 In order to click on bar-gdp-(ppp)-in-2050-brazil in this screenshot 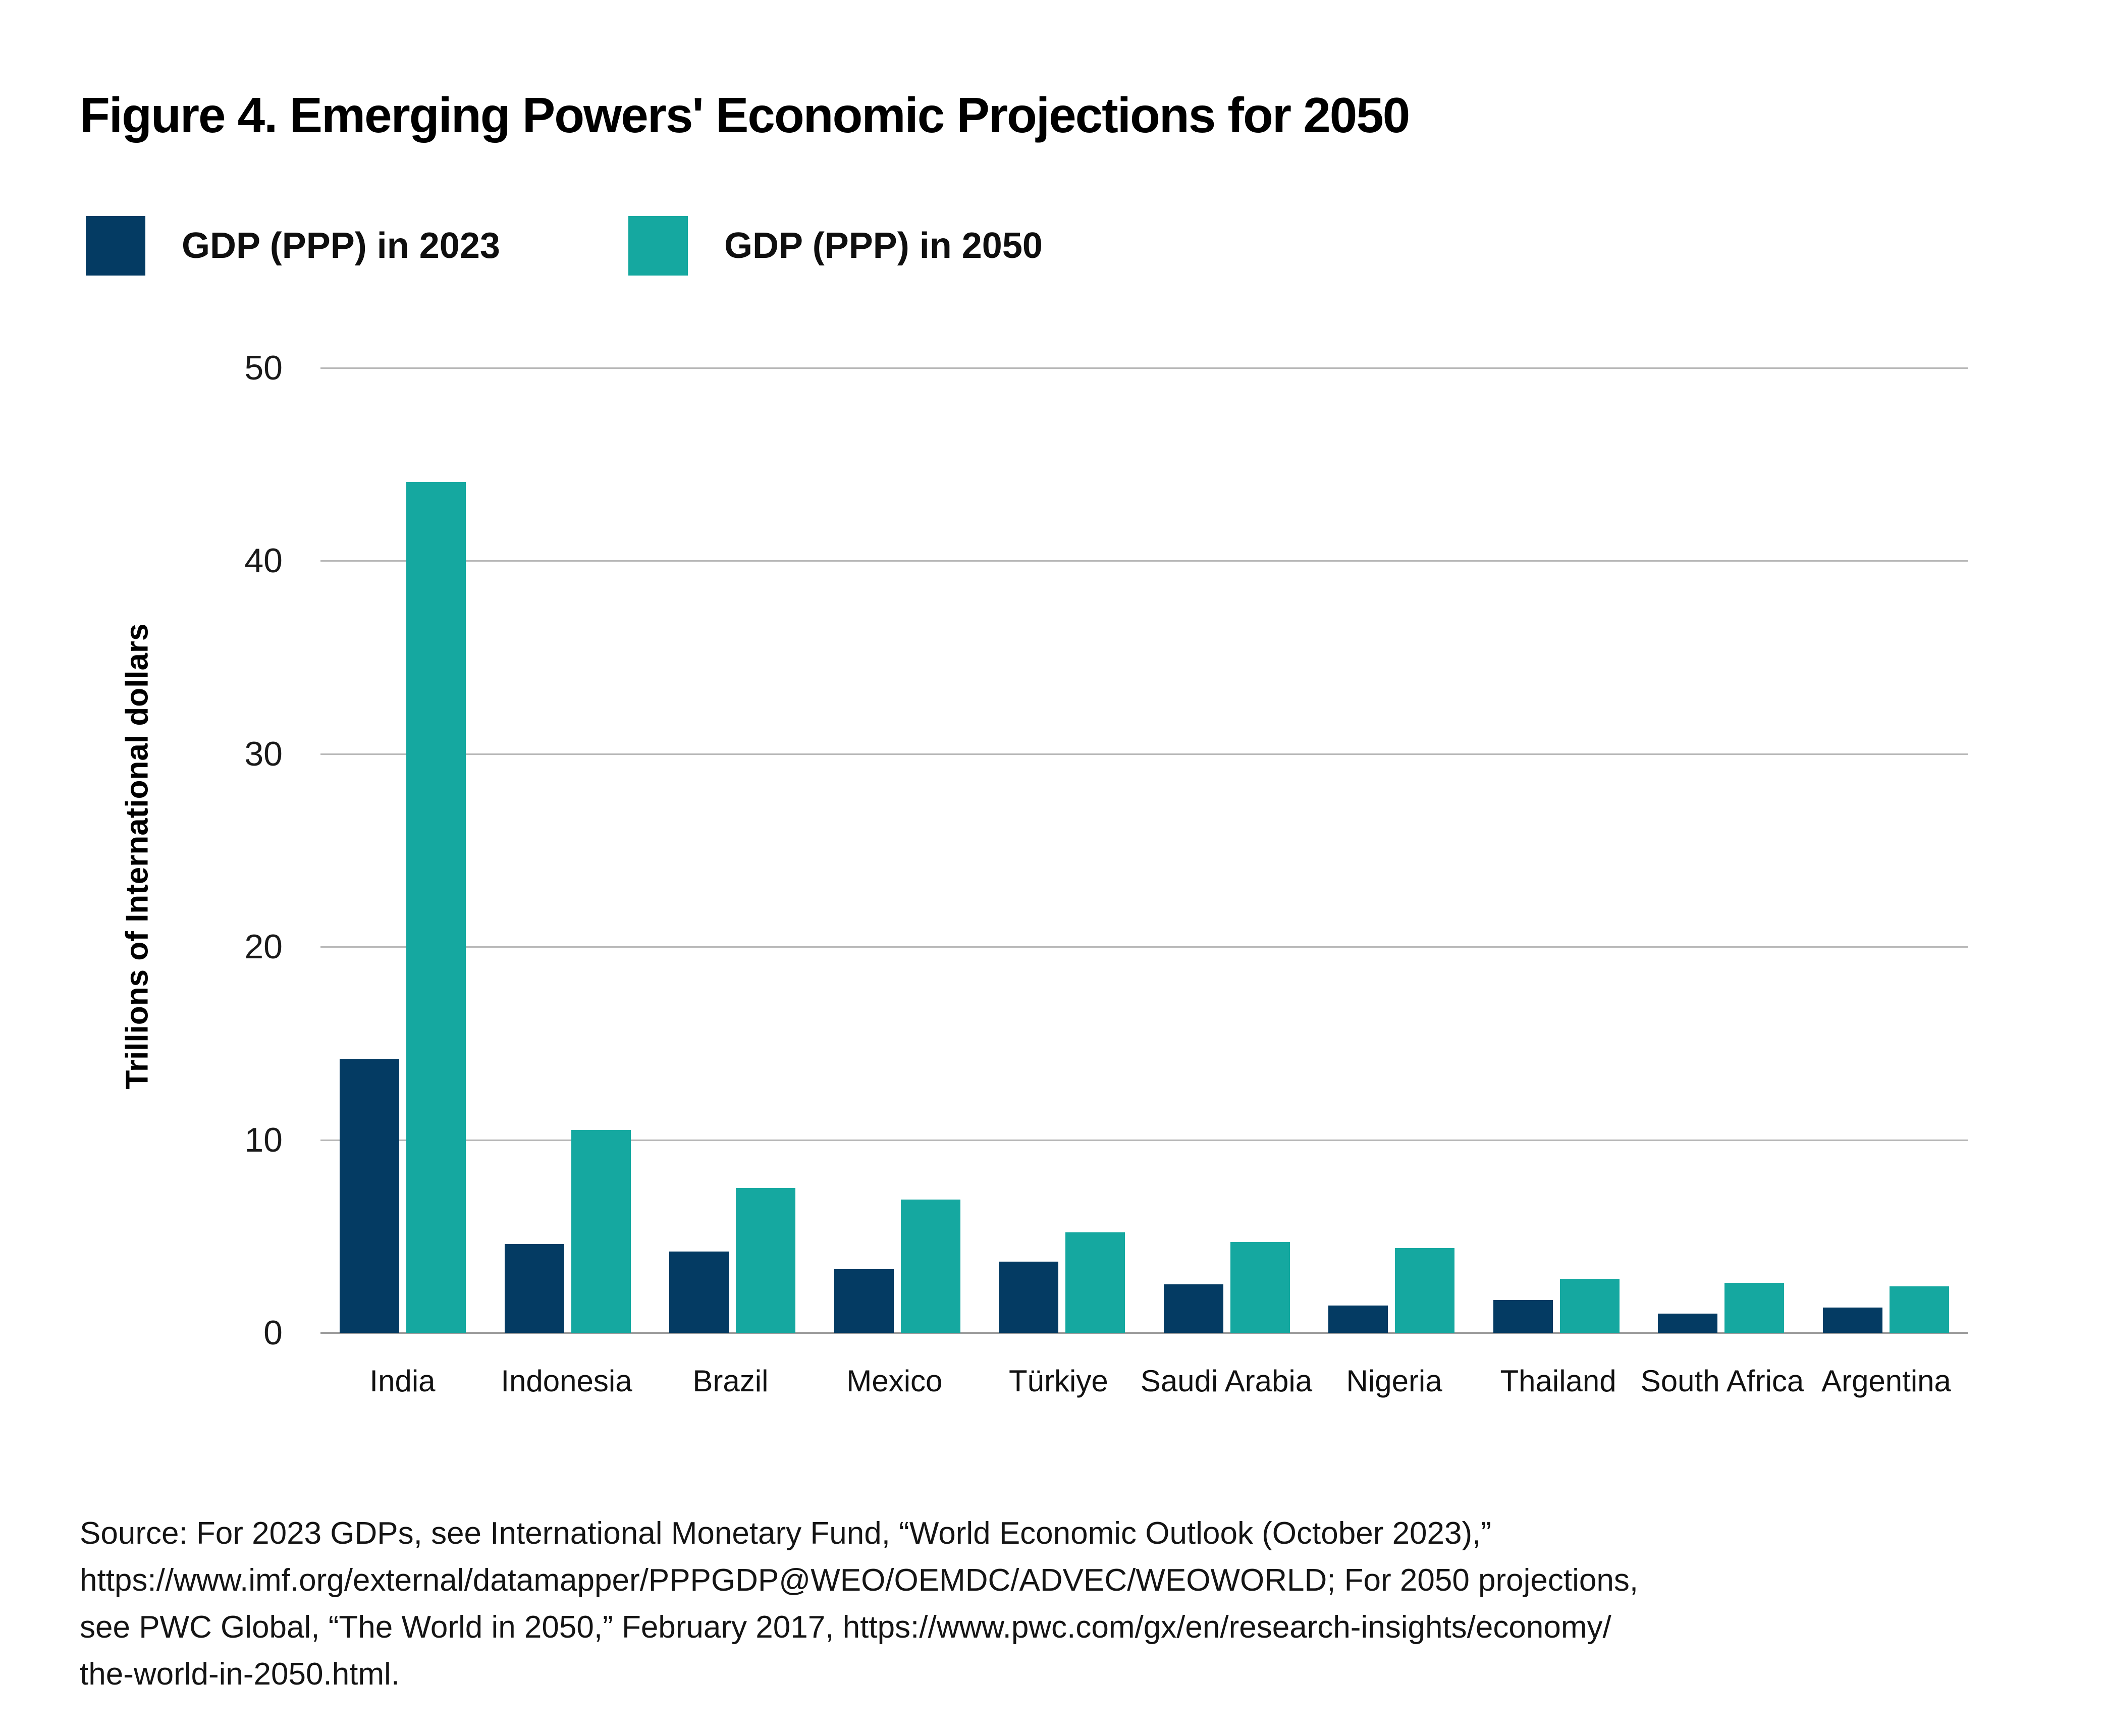, I will do `click(766, 1260)`.